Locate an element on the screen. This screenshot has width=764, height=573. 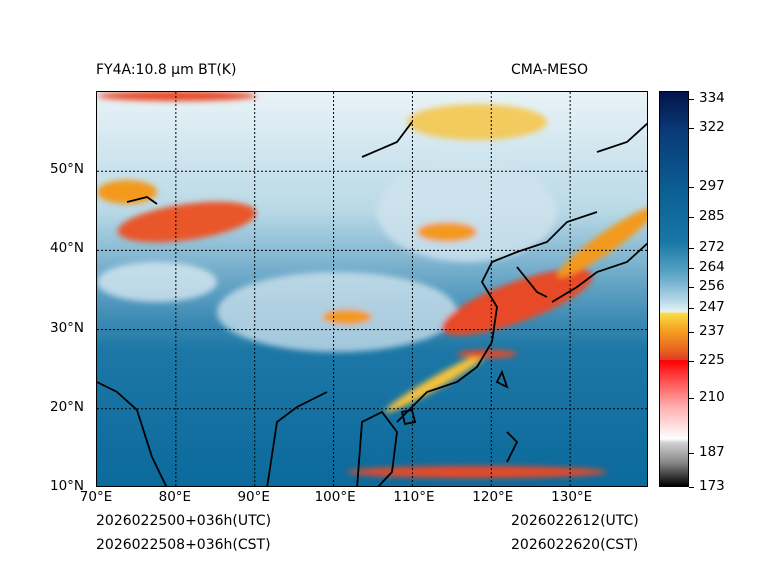
colorbar-tick-label: 187 is located at coordinates (712, 452).